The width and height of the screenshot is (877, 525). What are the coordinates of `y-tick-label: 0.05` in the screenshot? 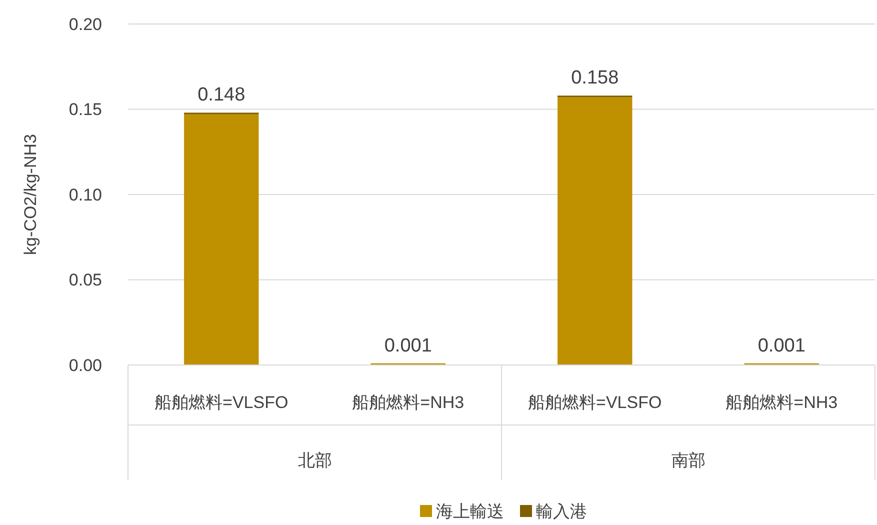 It's located at (85, 280).